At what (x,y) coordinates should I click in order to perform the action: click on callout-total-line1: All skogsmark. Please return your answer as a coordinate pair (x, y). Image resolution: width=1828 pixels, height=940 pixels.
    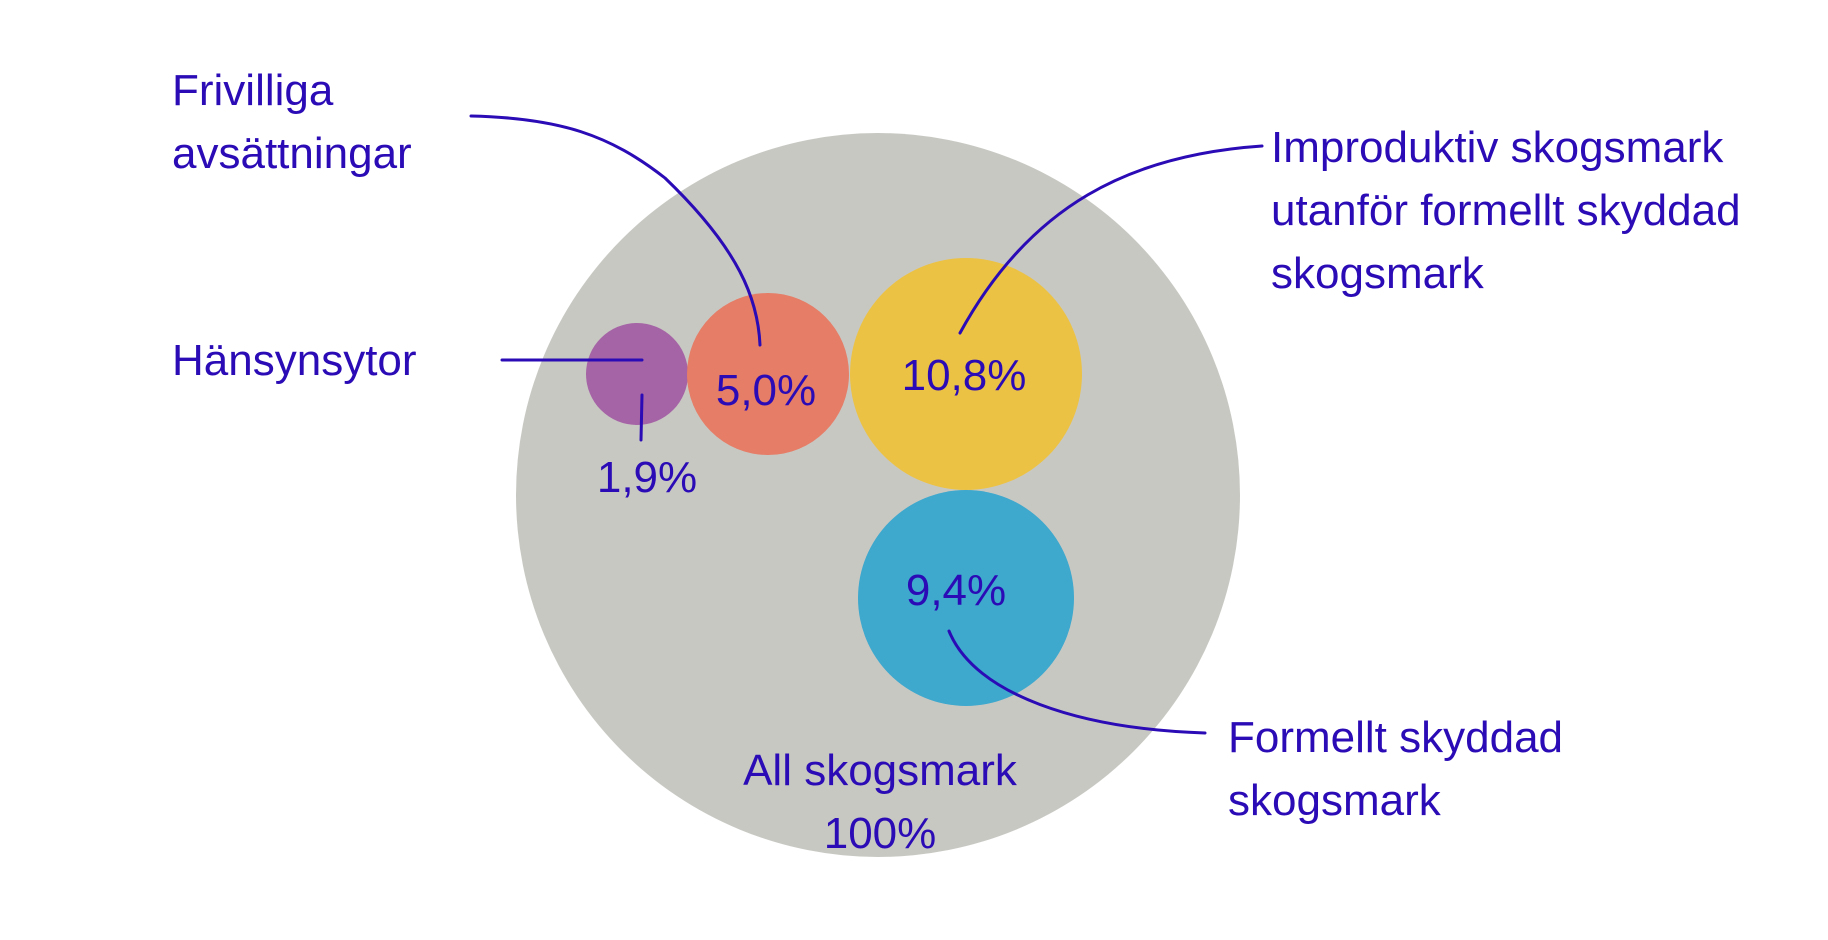
    Looking at the image, I should click on (880, 770).